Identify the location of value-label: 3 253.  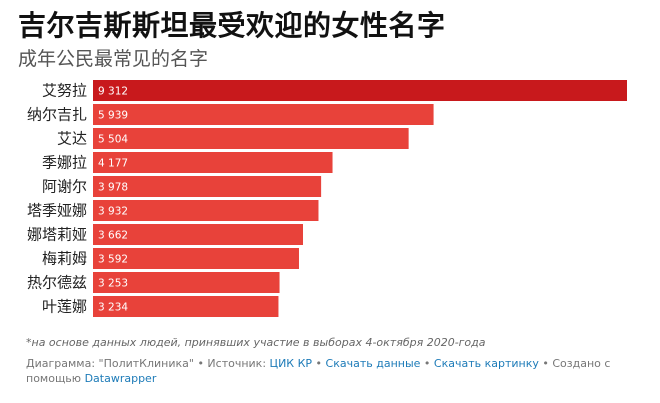
(113, 284).